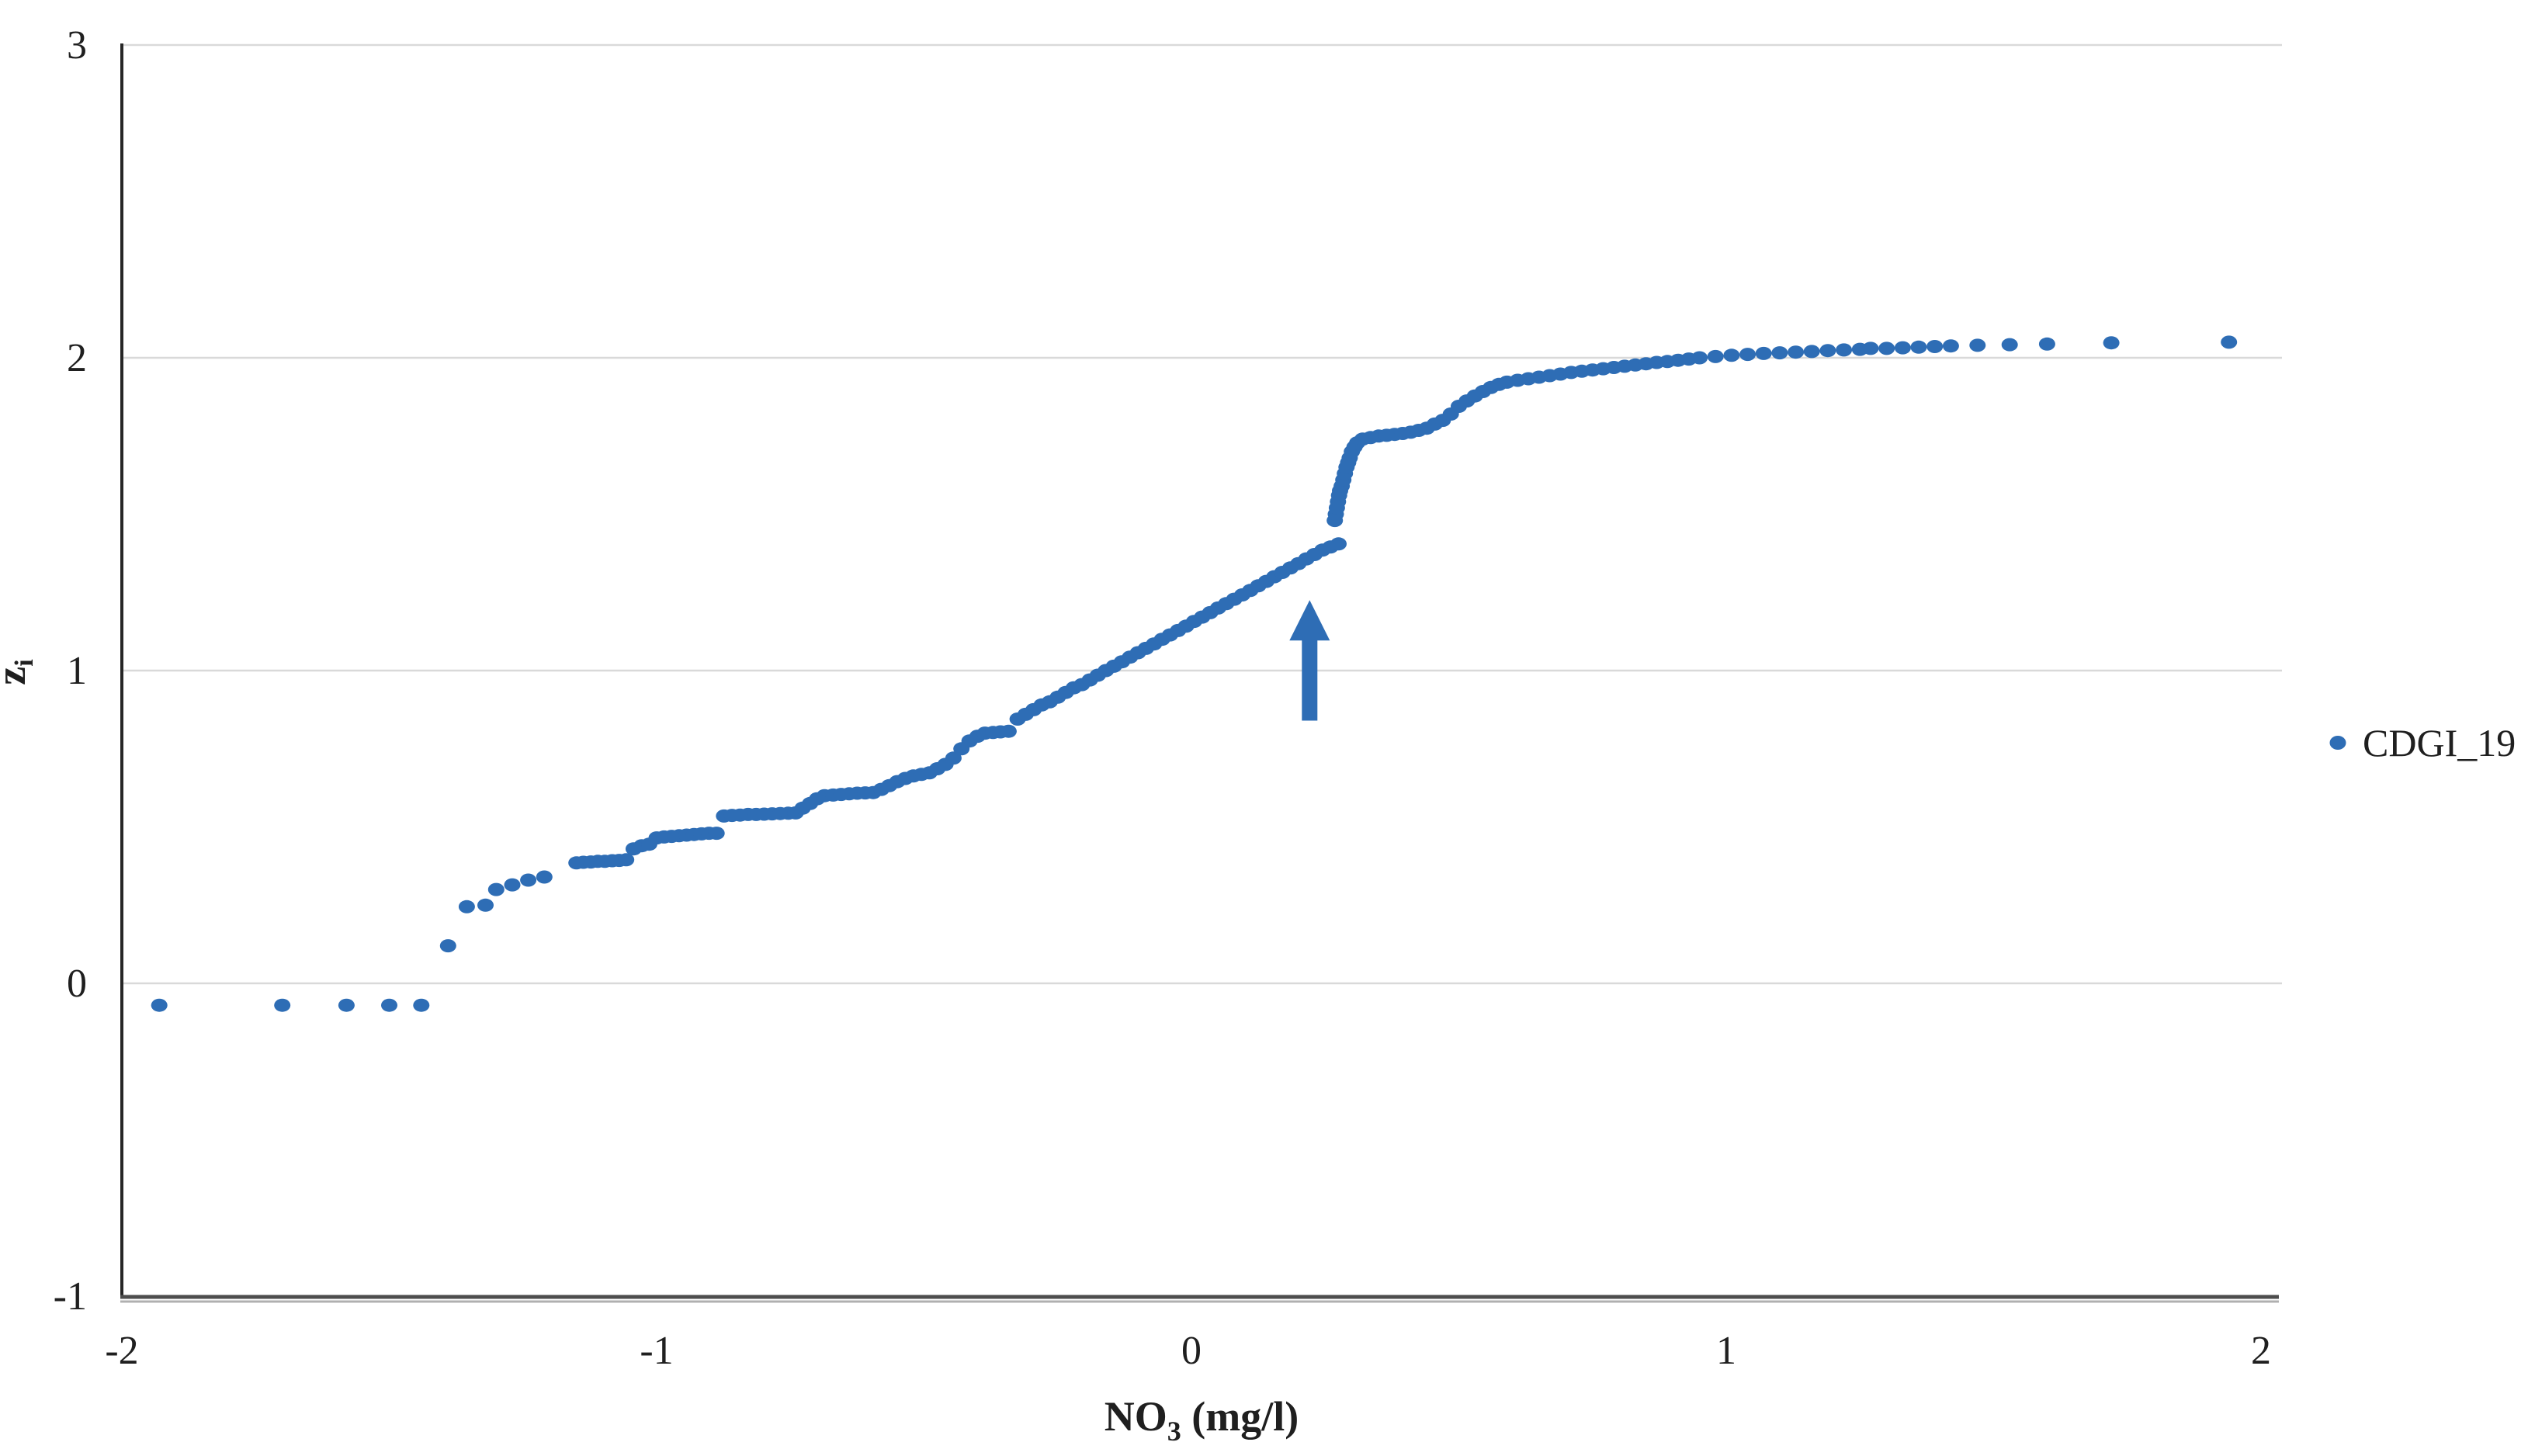 The height and width of the screenshot is (1456, 2535). Describe the element at coordinates (2439, 743) in the screenshot. I see `legend-label: CDGI_19` at that location.